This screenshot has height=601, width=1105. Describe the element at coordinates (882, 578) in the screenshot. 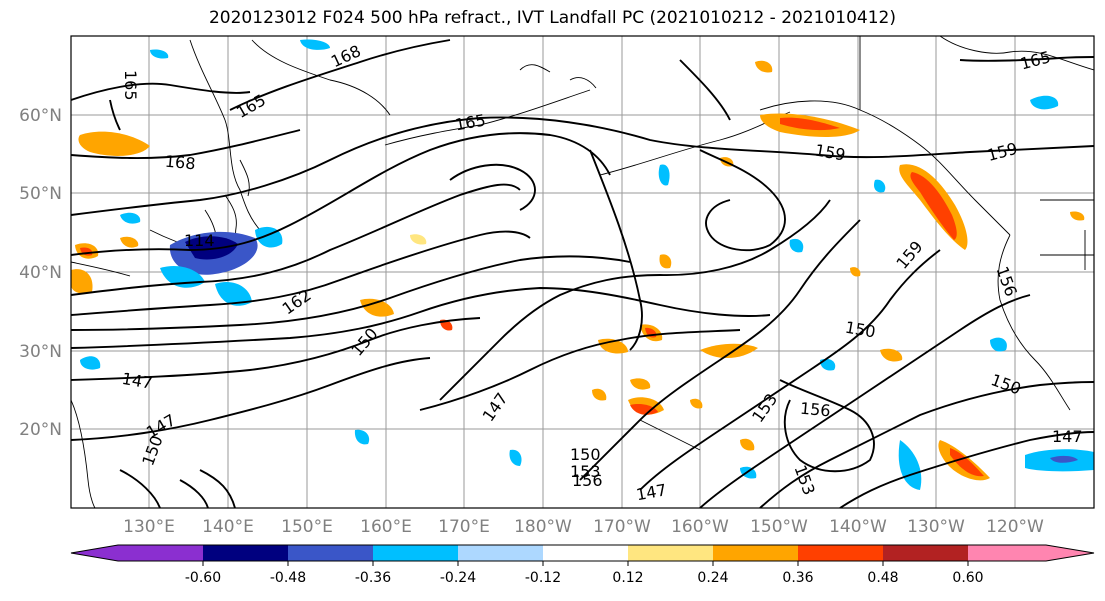

I see `colorbar-tick-label: 0.48` at that location.